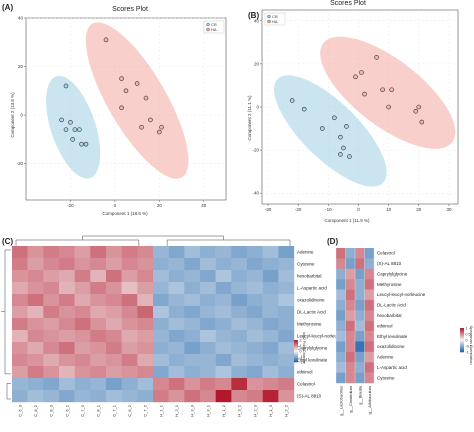  I want to click on column-label: H_1_1, so click(160, 410).